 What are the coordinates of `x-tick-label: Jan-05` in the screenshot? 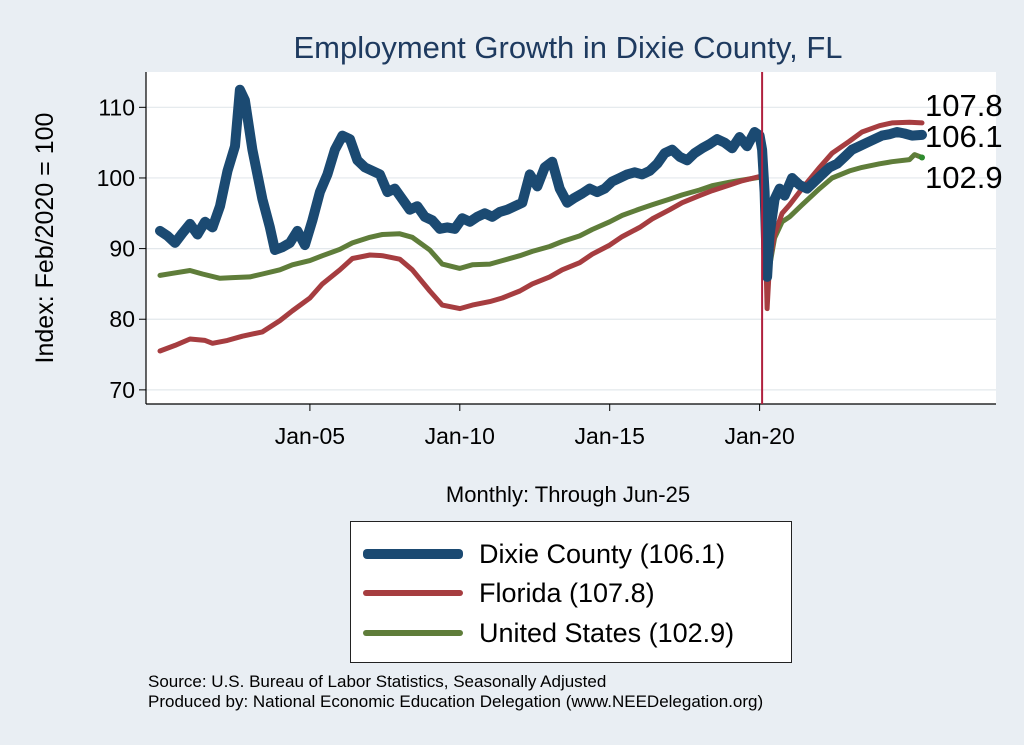 It's located at (310, 436).